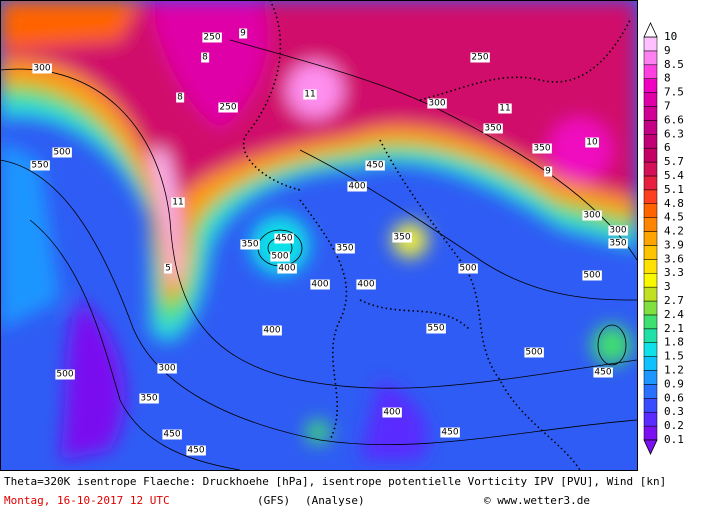  I want to click on colorbar-label: 9, so click(667, 50).